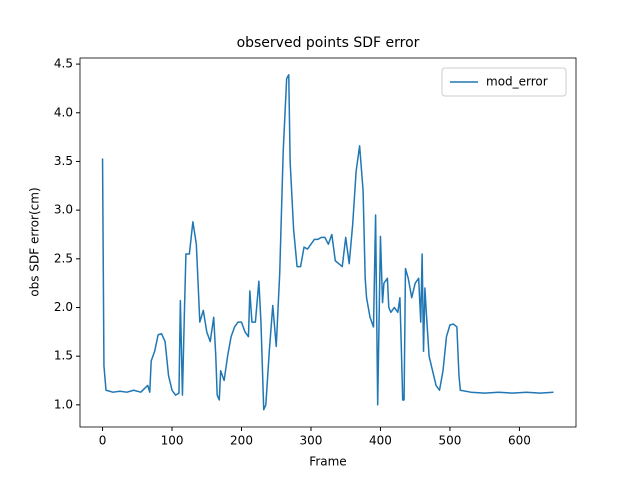 The image size is (640, 484). What do you see at coordinates (311, 441) in the screenshot?
I see `x-tick-label: 300` at bounding box center [311, 441].